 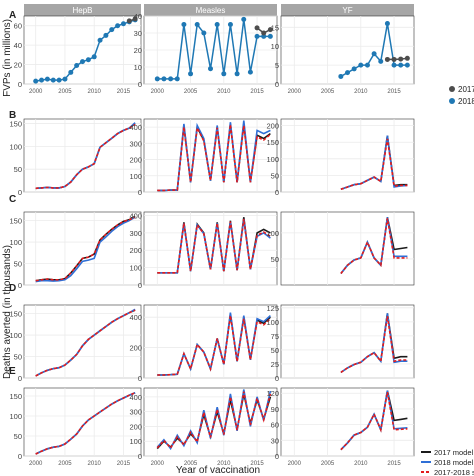 I want to click on panel-background, so click(x=347, y=422).